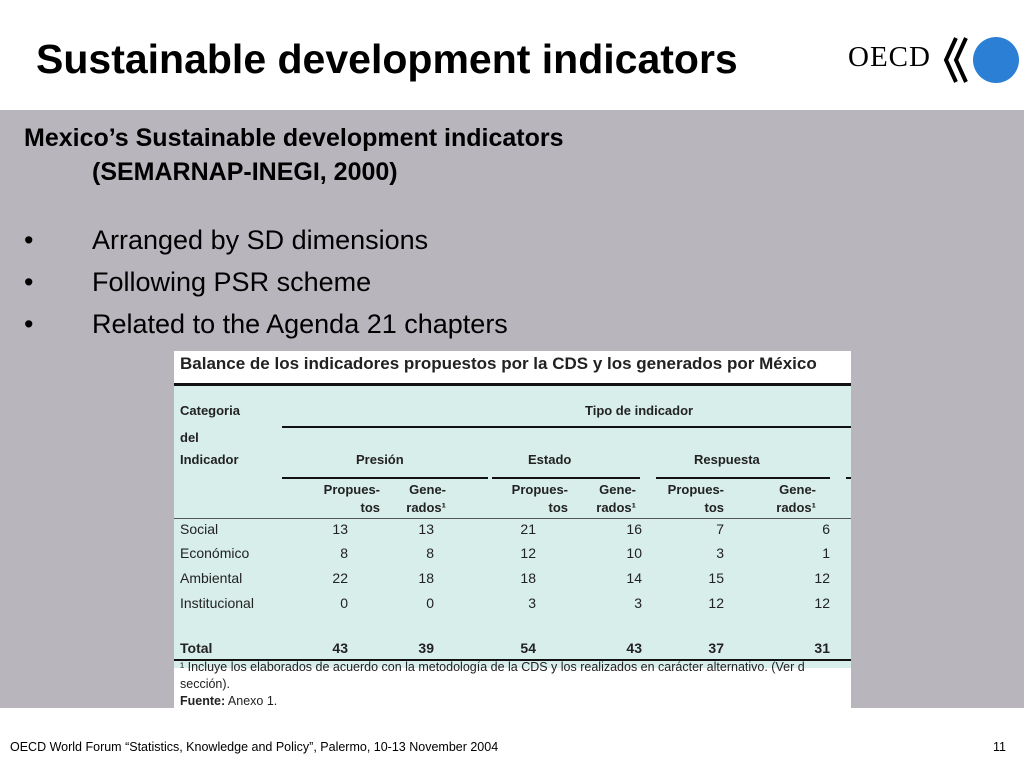 The height and width of the screenshot is (768, 1024). Describe the element at coordinates (999, 747) in the screenshot. I see `page-number: 11` at that location.